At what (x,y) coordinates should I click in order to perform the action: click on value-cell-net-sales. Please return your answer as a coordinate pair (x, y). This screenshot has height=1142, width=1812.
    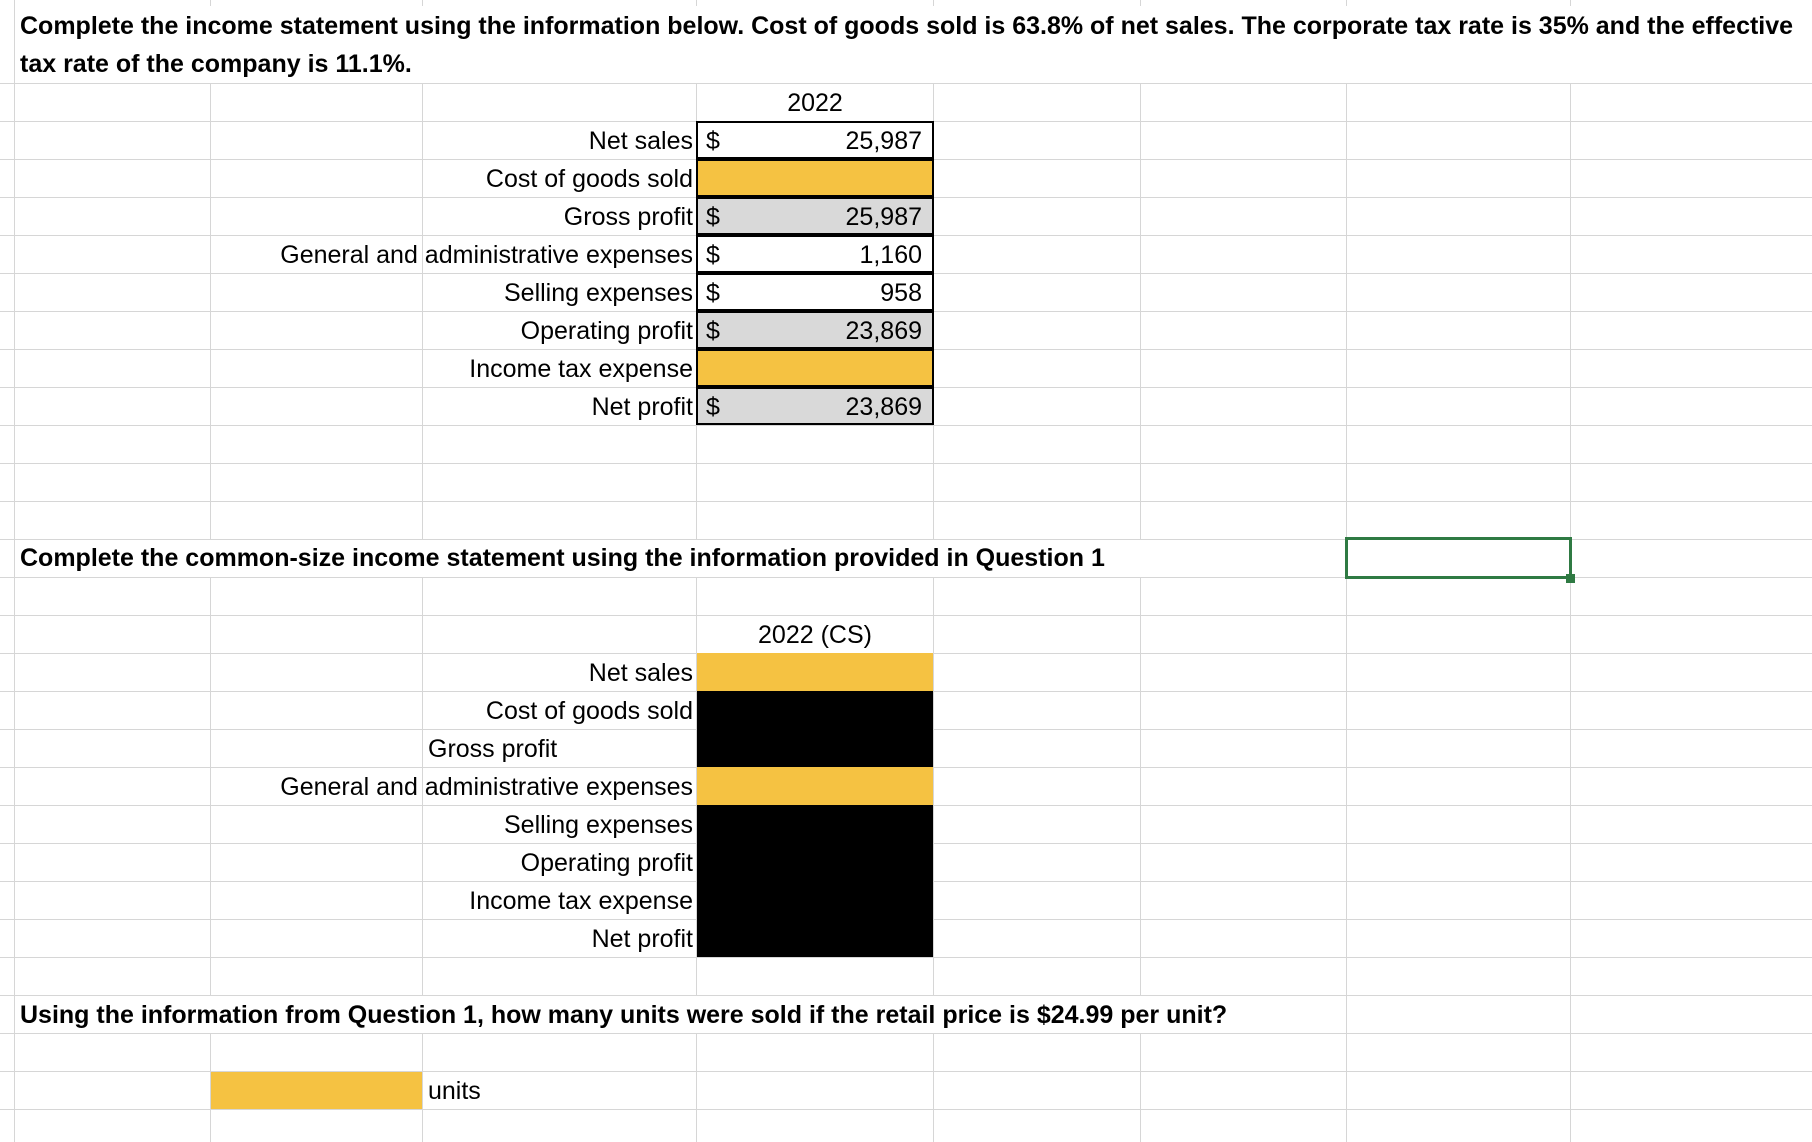
    Looking at the image, I should click on (835, 140).